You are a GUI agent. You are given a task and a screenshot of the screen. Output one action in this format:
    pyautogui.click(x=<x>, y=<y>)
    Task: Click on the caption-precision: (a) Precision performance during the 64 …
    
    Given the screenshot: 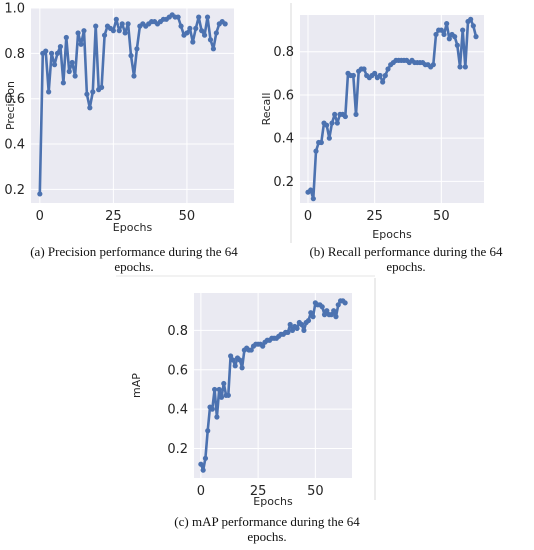 What is the action you would take?
    pyautogui.click(x=134, y=259)
    